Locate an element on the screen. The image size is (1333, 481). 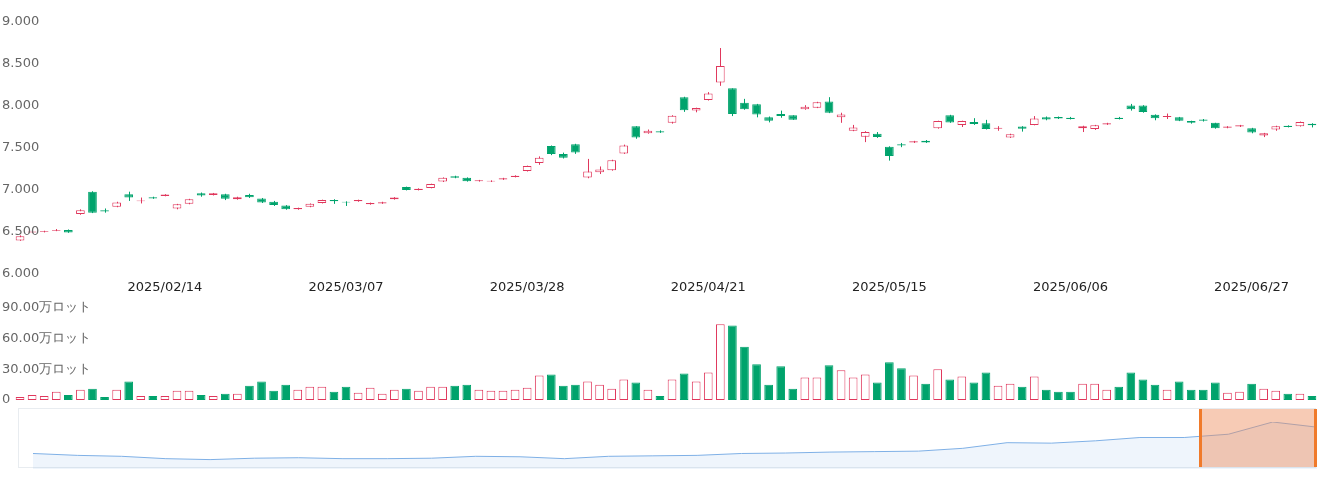
y-tick-label: 0 is located at coordinates (6, 399).